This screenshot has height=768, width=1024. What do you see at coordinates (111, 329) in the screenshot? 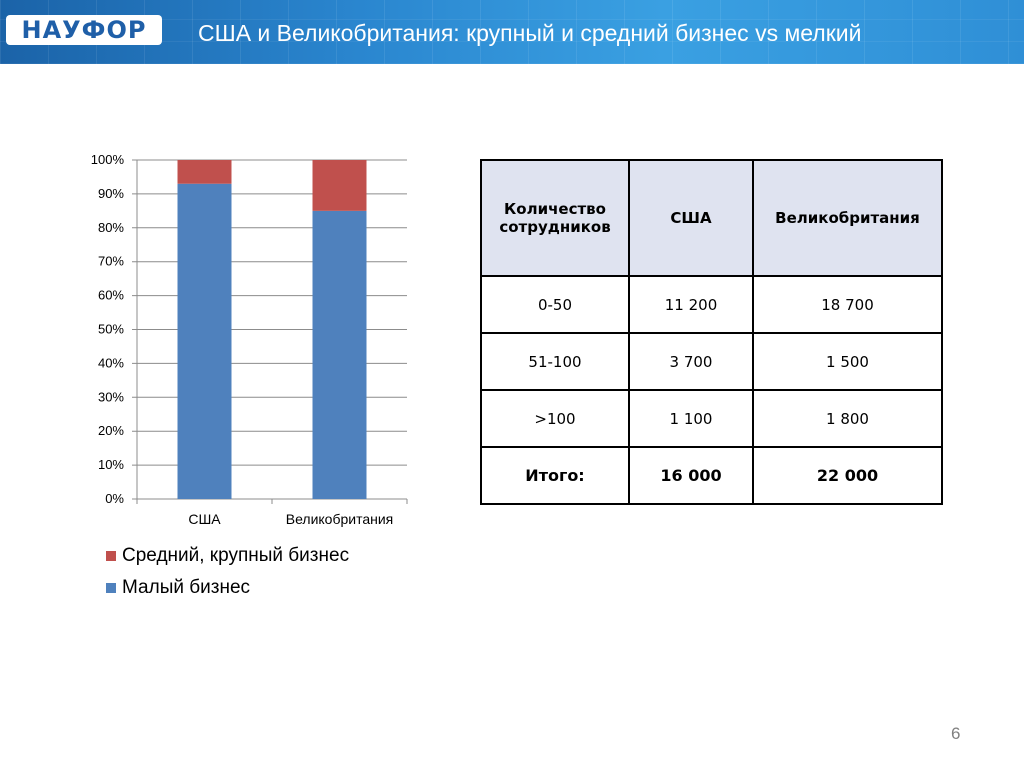
I see `y-tick-label: 50%` at bounding box center [111, 329].